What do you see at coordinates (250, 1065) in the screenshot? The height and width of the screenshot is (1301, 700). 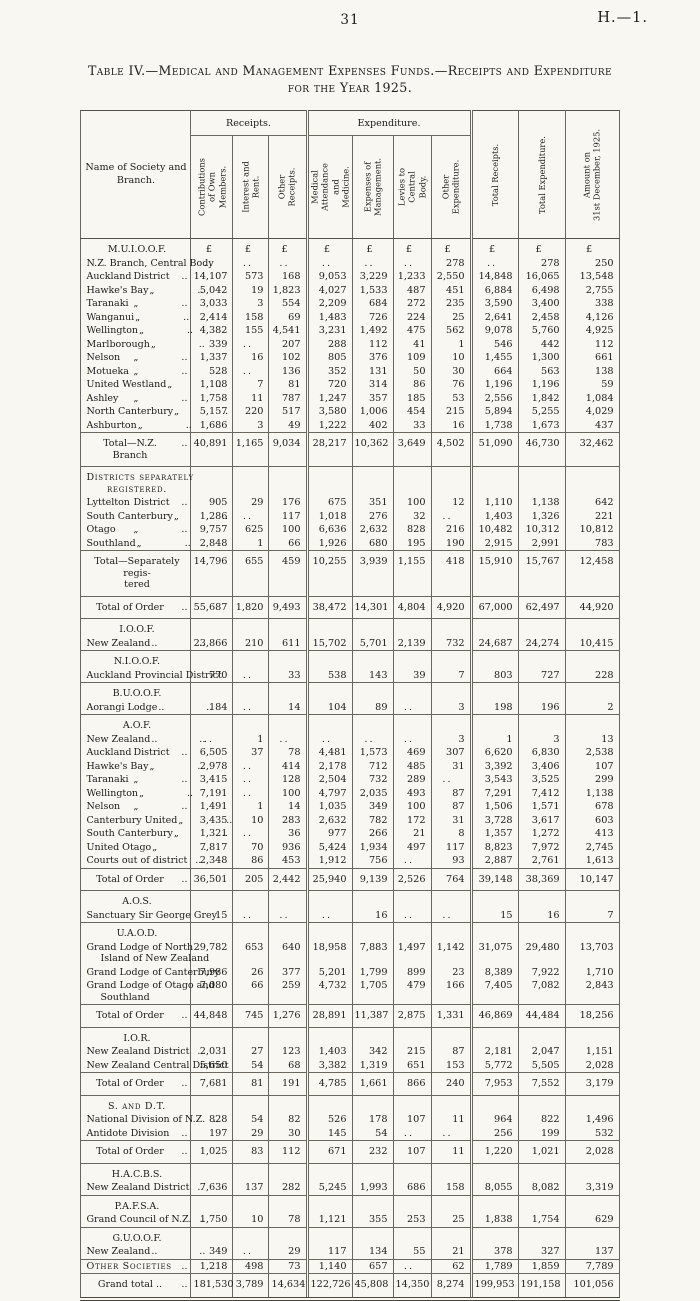 I see `value-cell: 54` at bounding box center [250, 1065].